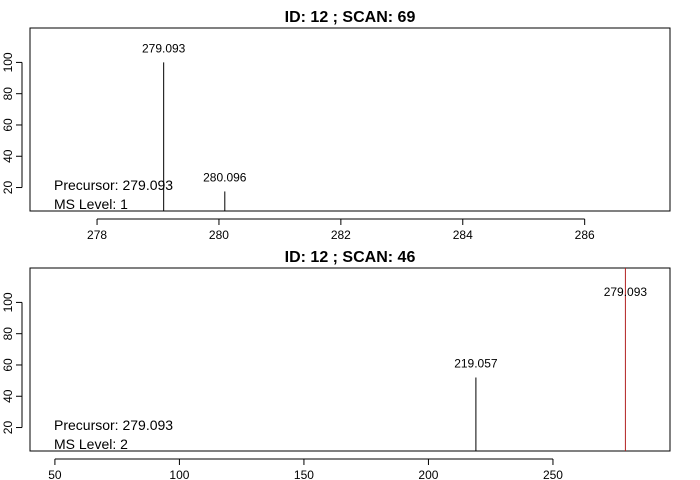 This screenshot has width=700, height=480. I want to click on peak-label: 219.057, so click(476, 363).